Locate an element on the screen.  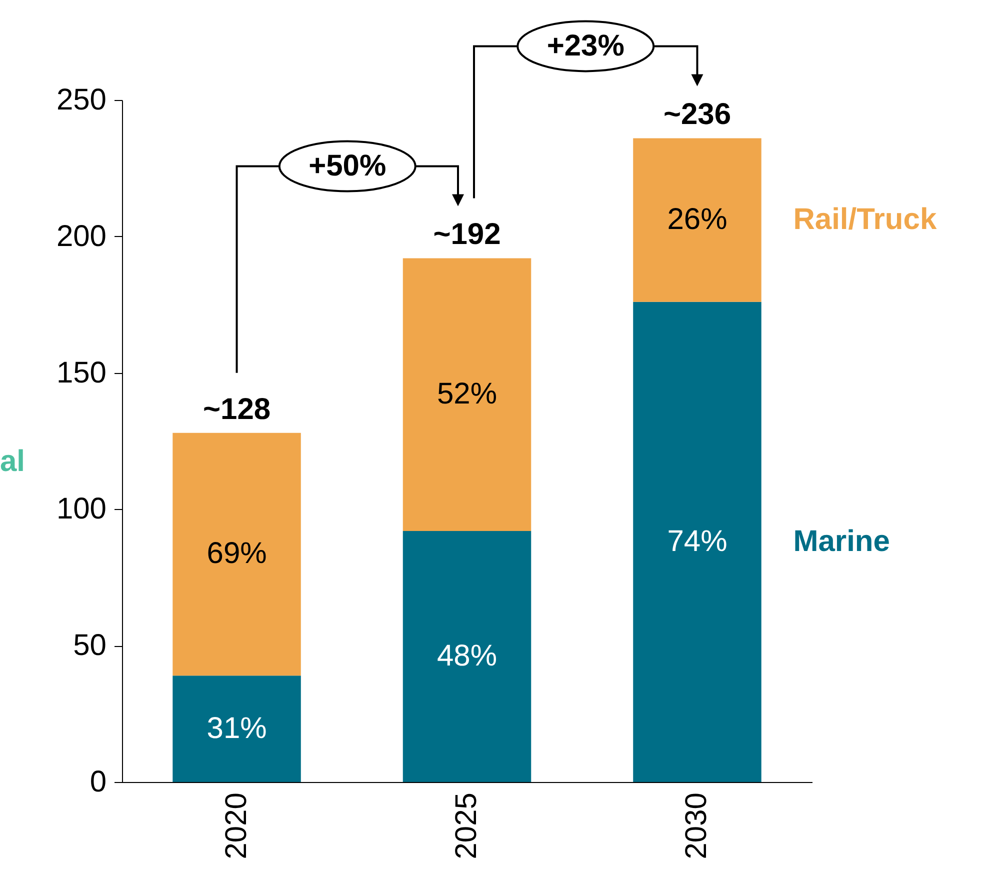
annotation: +50% is located at coordinates (347, 166).